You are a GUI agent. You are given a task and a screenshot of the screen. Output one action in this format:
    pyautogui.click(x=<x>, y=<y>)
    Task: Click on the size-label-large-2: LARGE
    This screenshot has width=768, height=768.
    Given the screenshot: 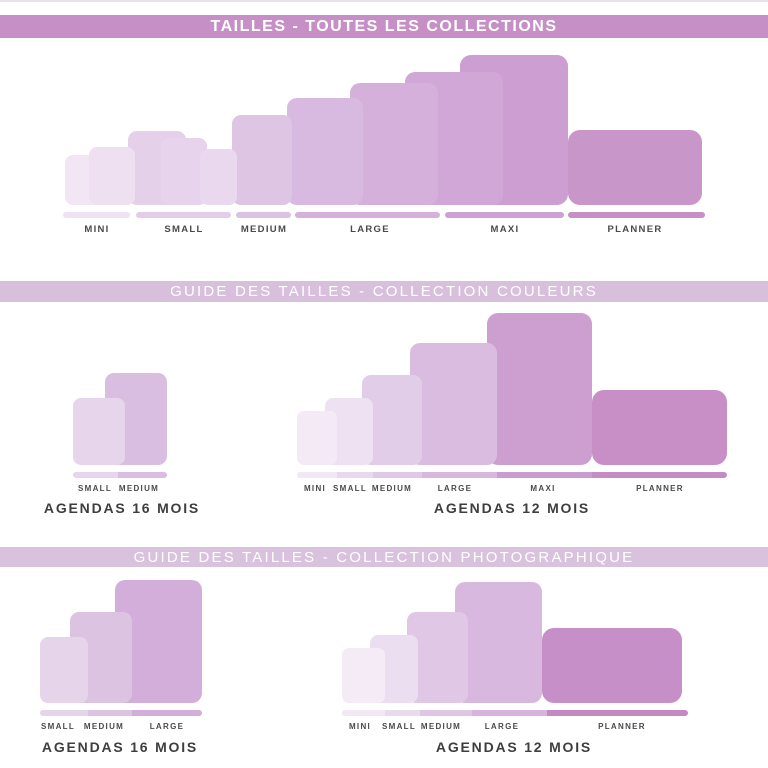 What is the action you would take?
    pyautogui.click(x=502, y=726)
    